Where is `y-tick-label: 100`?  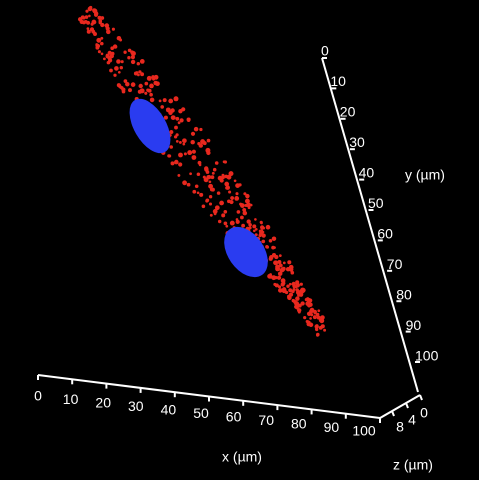 y-tick-label: 100 is located at coordinates (427, 356).